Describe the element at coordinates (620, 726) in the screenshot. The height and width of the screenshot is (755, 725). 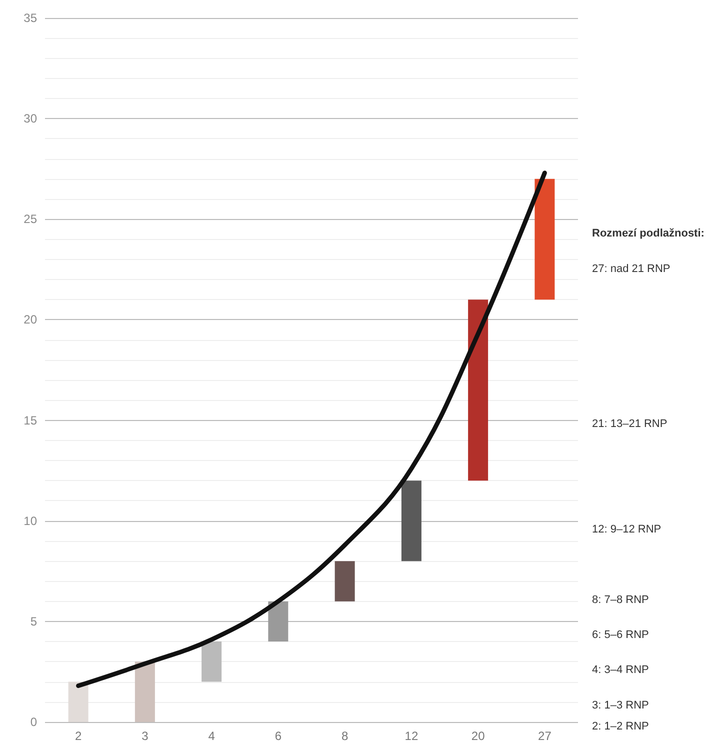
I see `text: 2: 1–2 RNP` at that location.